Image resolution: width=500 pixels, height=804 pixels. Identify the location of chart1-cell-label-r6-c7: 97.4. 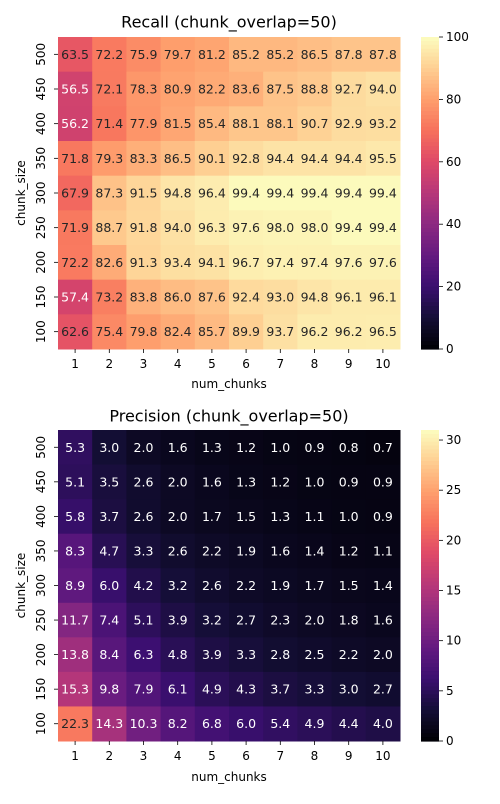
(315, 262).